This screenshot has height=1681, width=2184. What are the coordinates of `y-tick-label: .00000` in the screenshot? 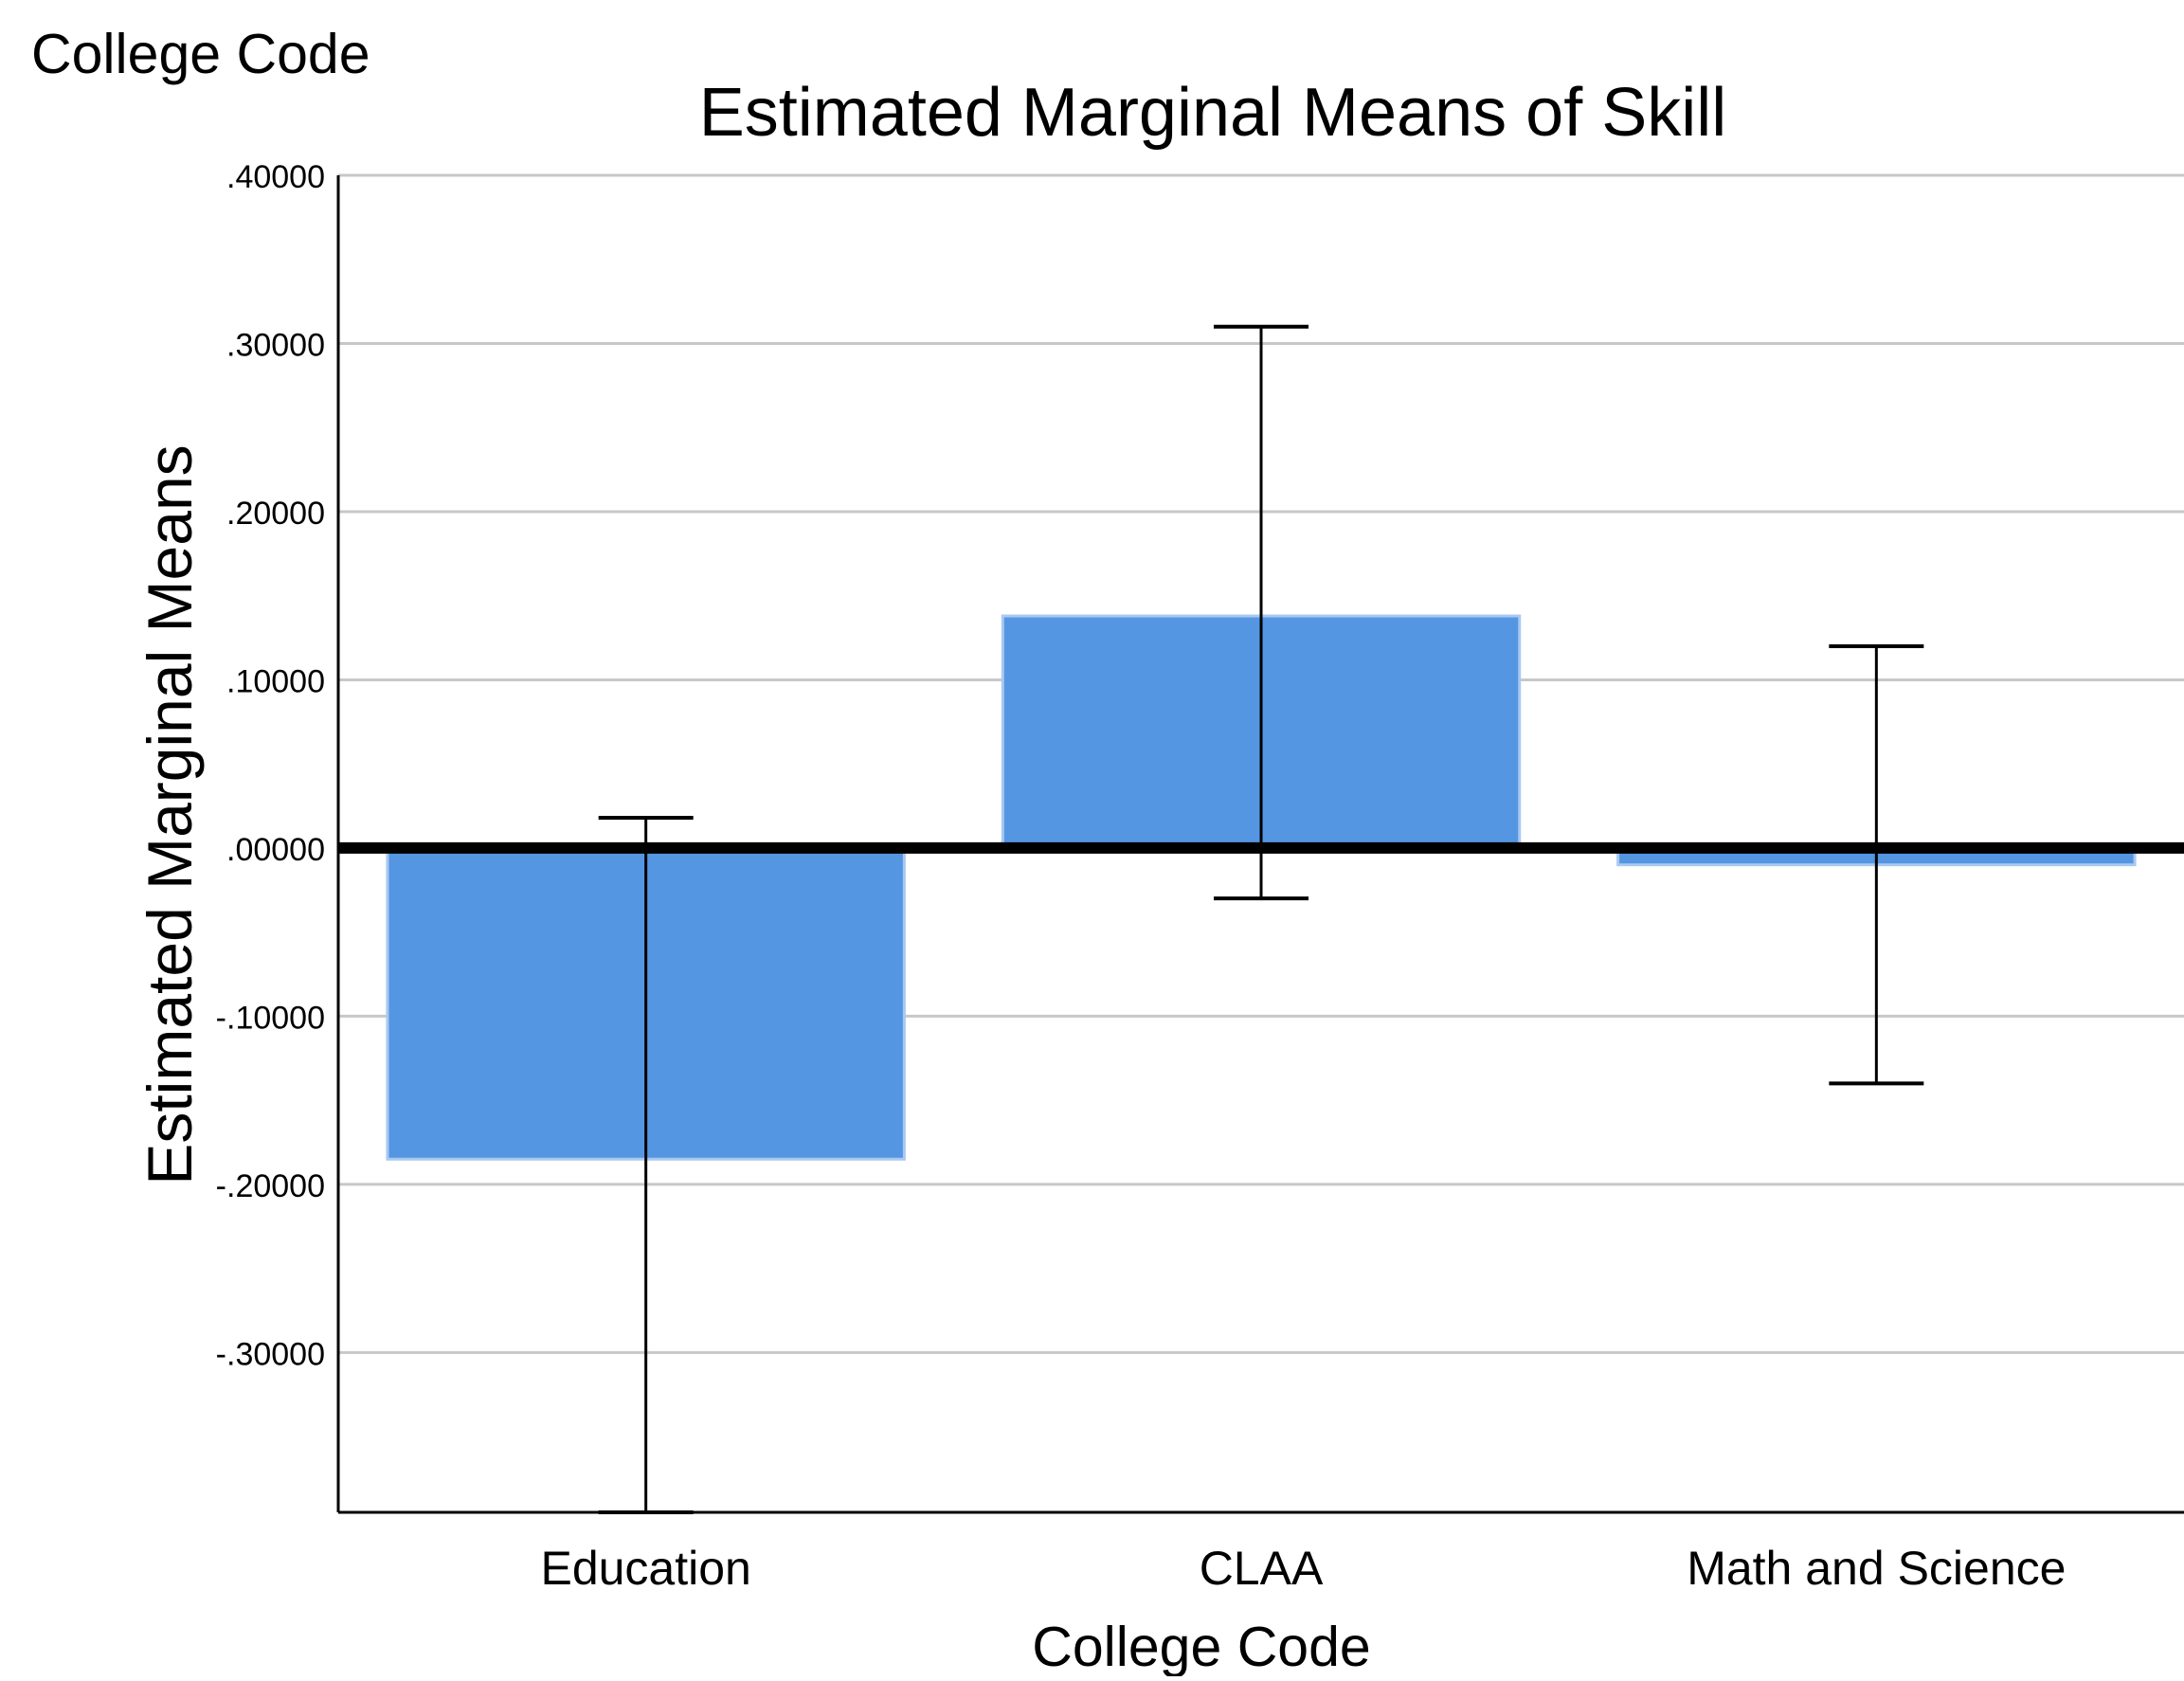 It's located at (275, 850).